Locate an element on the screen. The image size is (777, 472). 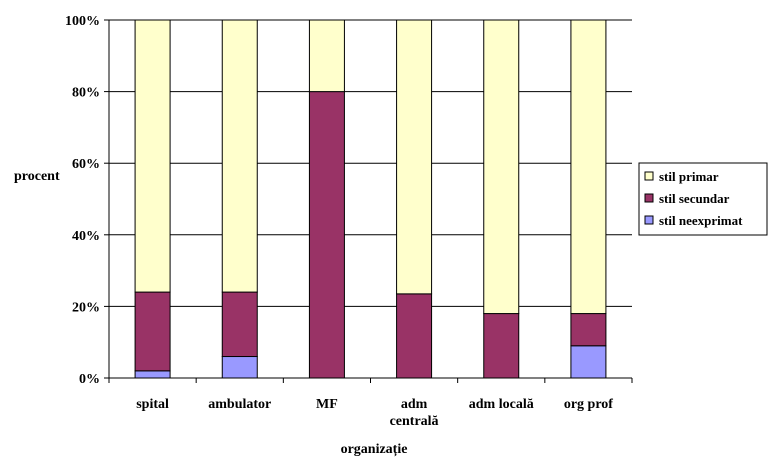
y-tick-label: 100% is located at coordinates (82, 21).